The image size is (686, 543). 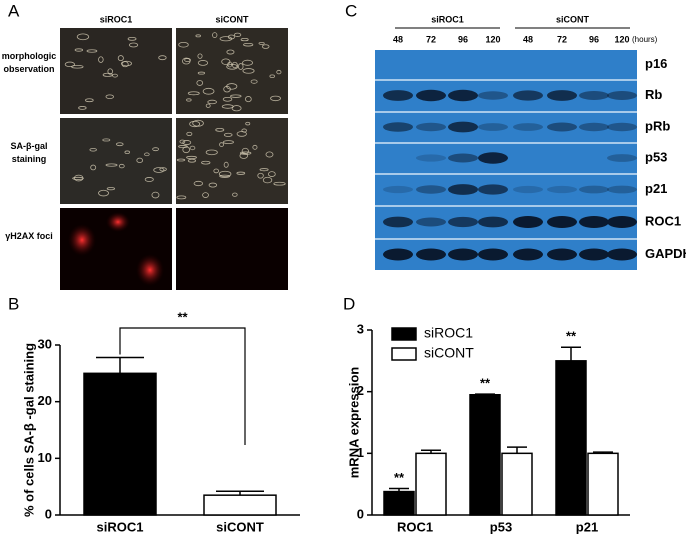 What do you see at coordinates (665, 253) in the screenshot?
I see `protein-label: GAPDH` at bounding box center [665, 253].